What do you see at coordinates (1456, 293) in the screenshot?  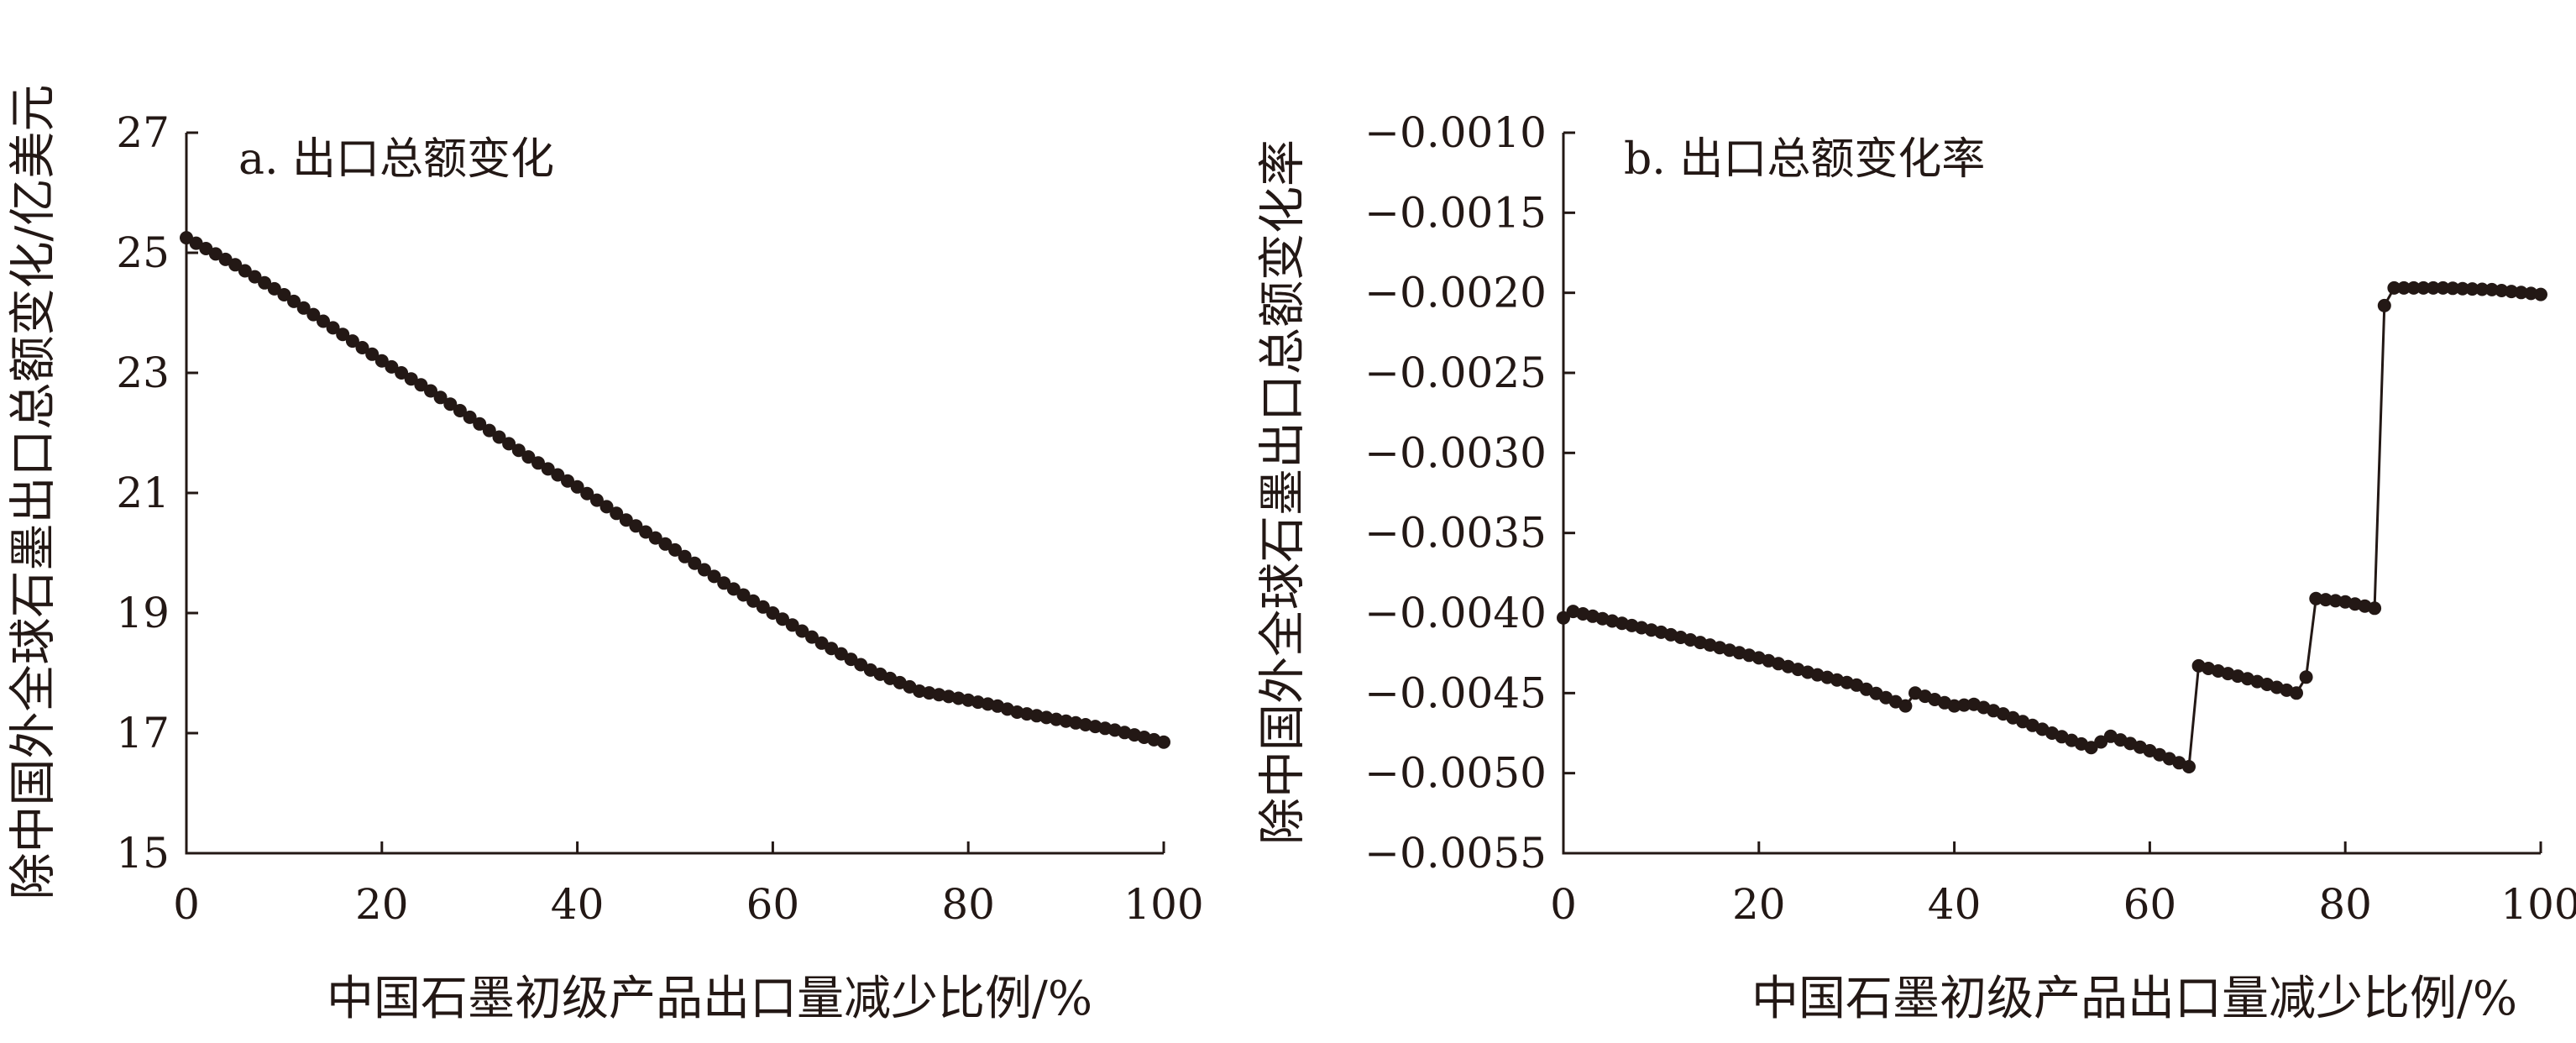 I see `panel-b-y-tick-label: −0.0020` at bounding box center [1456, 293].